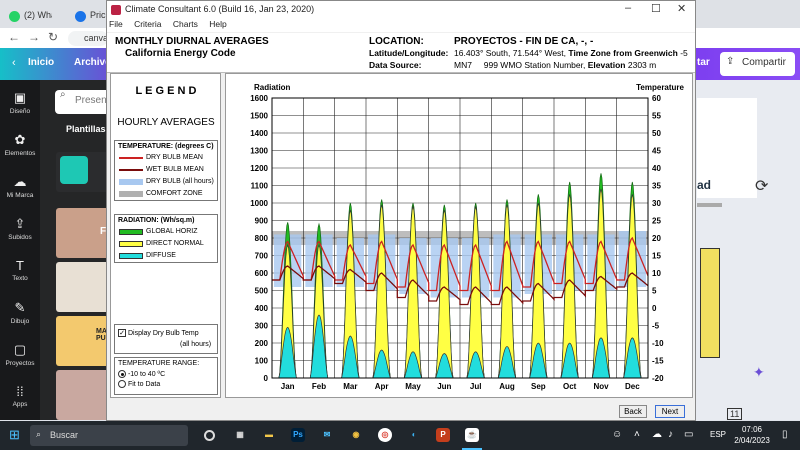 The height and width of the screenshot is (450, 800). I want to click on app-icon-yellow: ◉, so click(356, 434).